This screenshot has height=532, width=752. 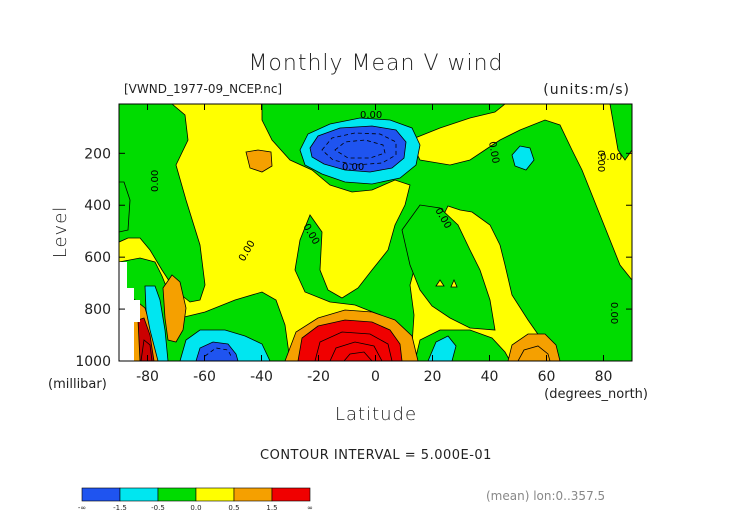 I want to click on y-tick-label: 600, so click(x=97, y=258).